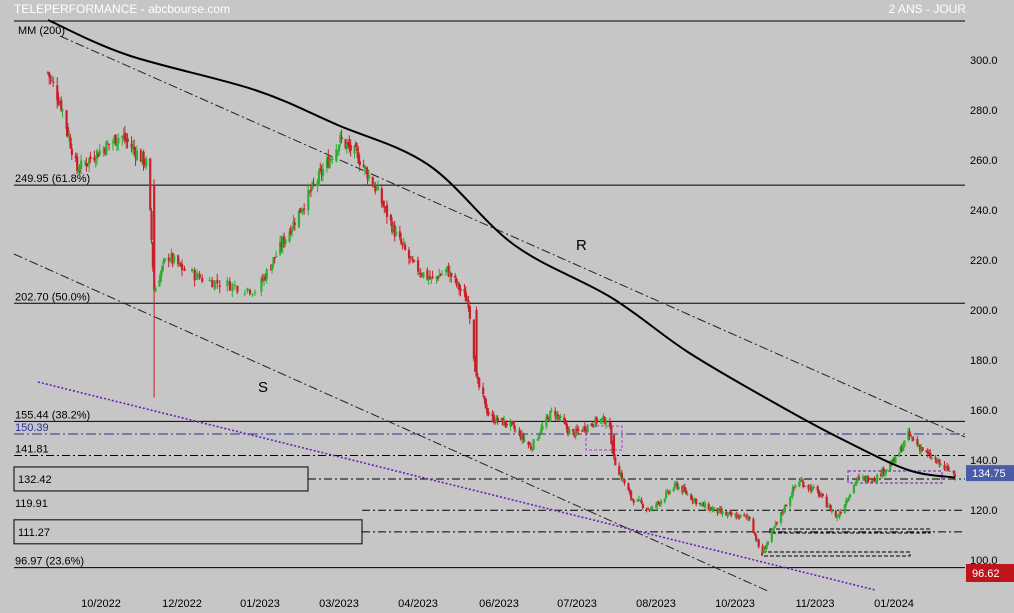 The image size is (1014, 613). What do you see at coordinates (984, 211) in the screenshot?
I see `y-tick-label: 240.0` at bounding box center [984, 211].